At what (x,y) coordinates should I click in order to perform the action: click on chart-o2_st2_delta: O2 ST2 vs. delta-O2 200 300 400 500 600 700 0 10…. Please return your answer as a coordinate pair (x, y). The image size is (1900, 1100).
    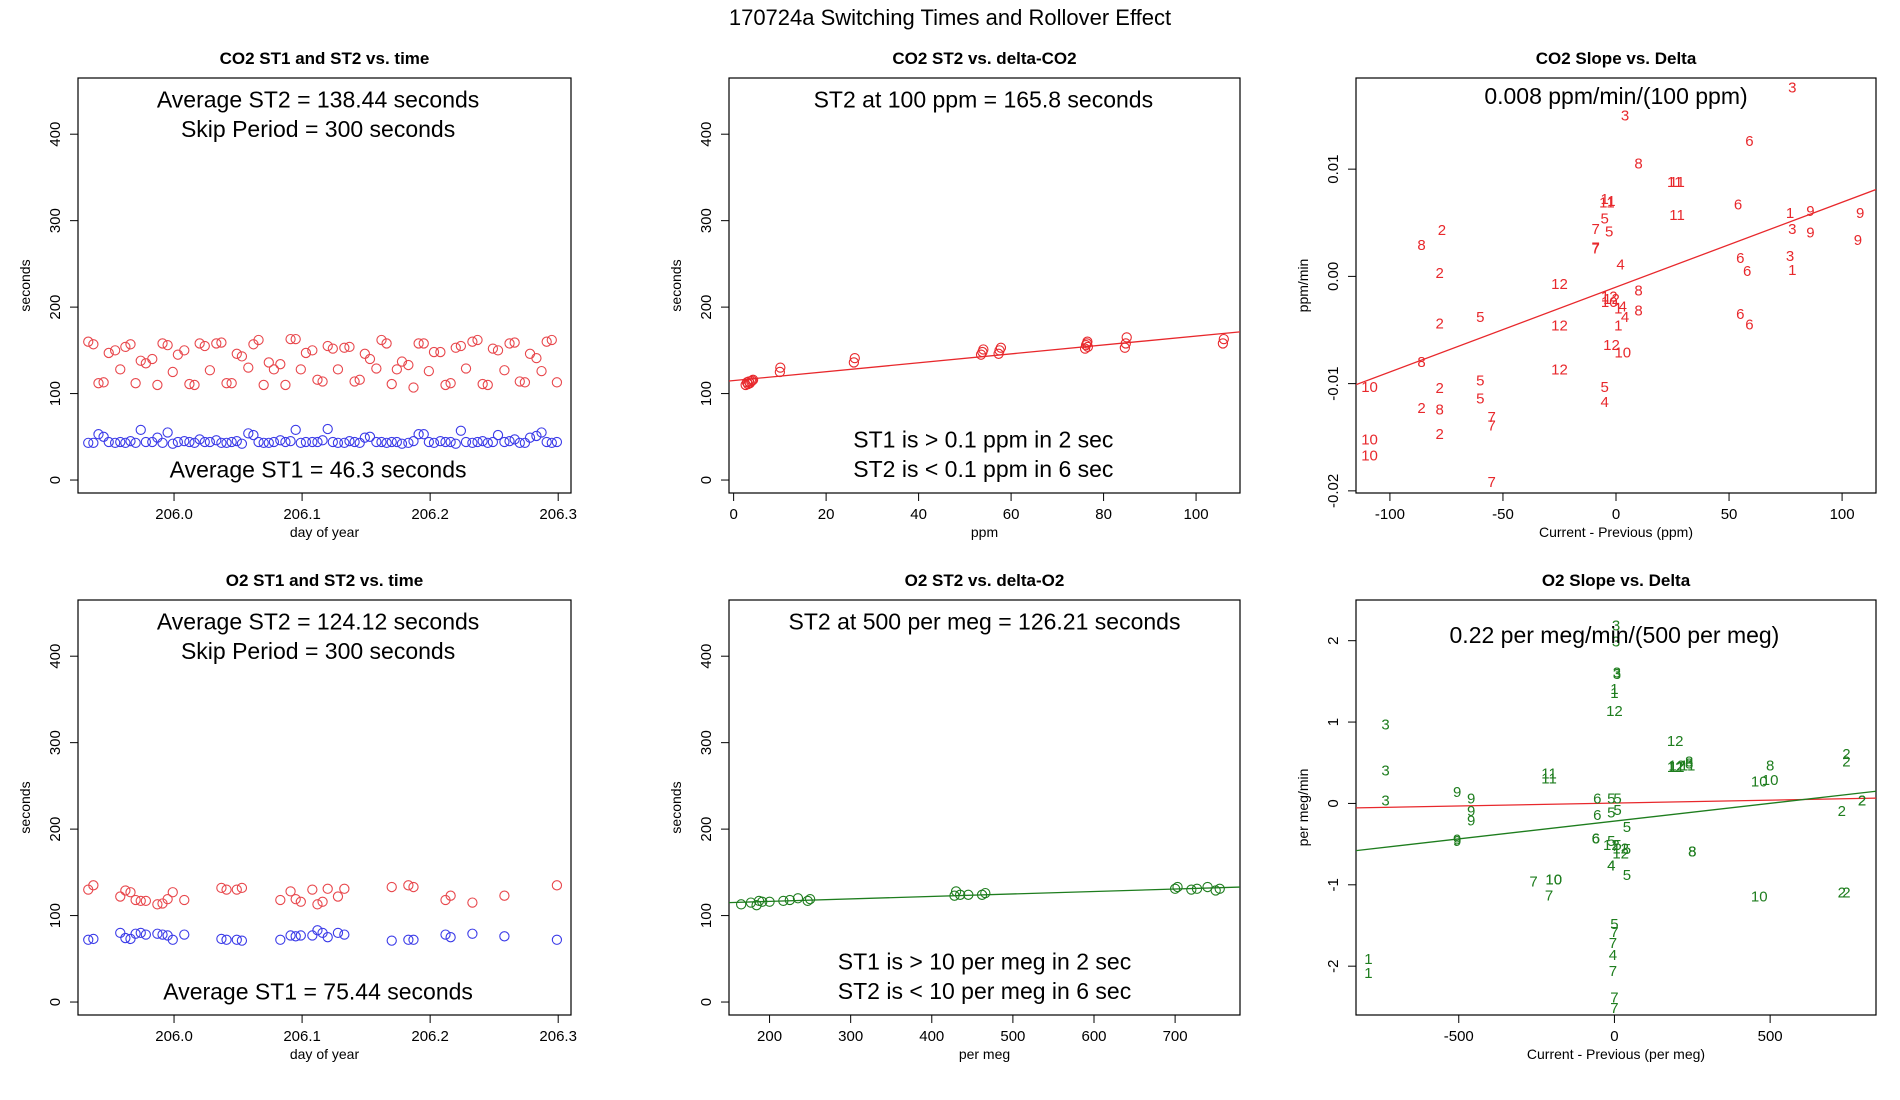
    Looking at the image, I should click on (954, 816).